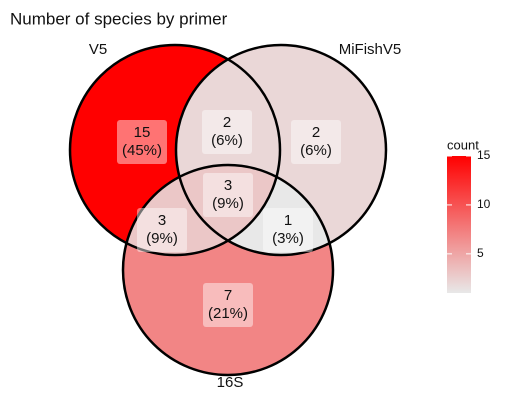 The width and height of the screenshot is (517, 402). Describe the element at coordinates (230, 382) in the screenshot. I see `set-label: 16S` at that location.